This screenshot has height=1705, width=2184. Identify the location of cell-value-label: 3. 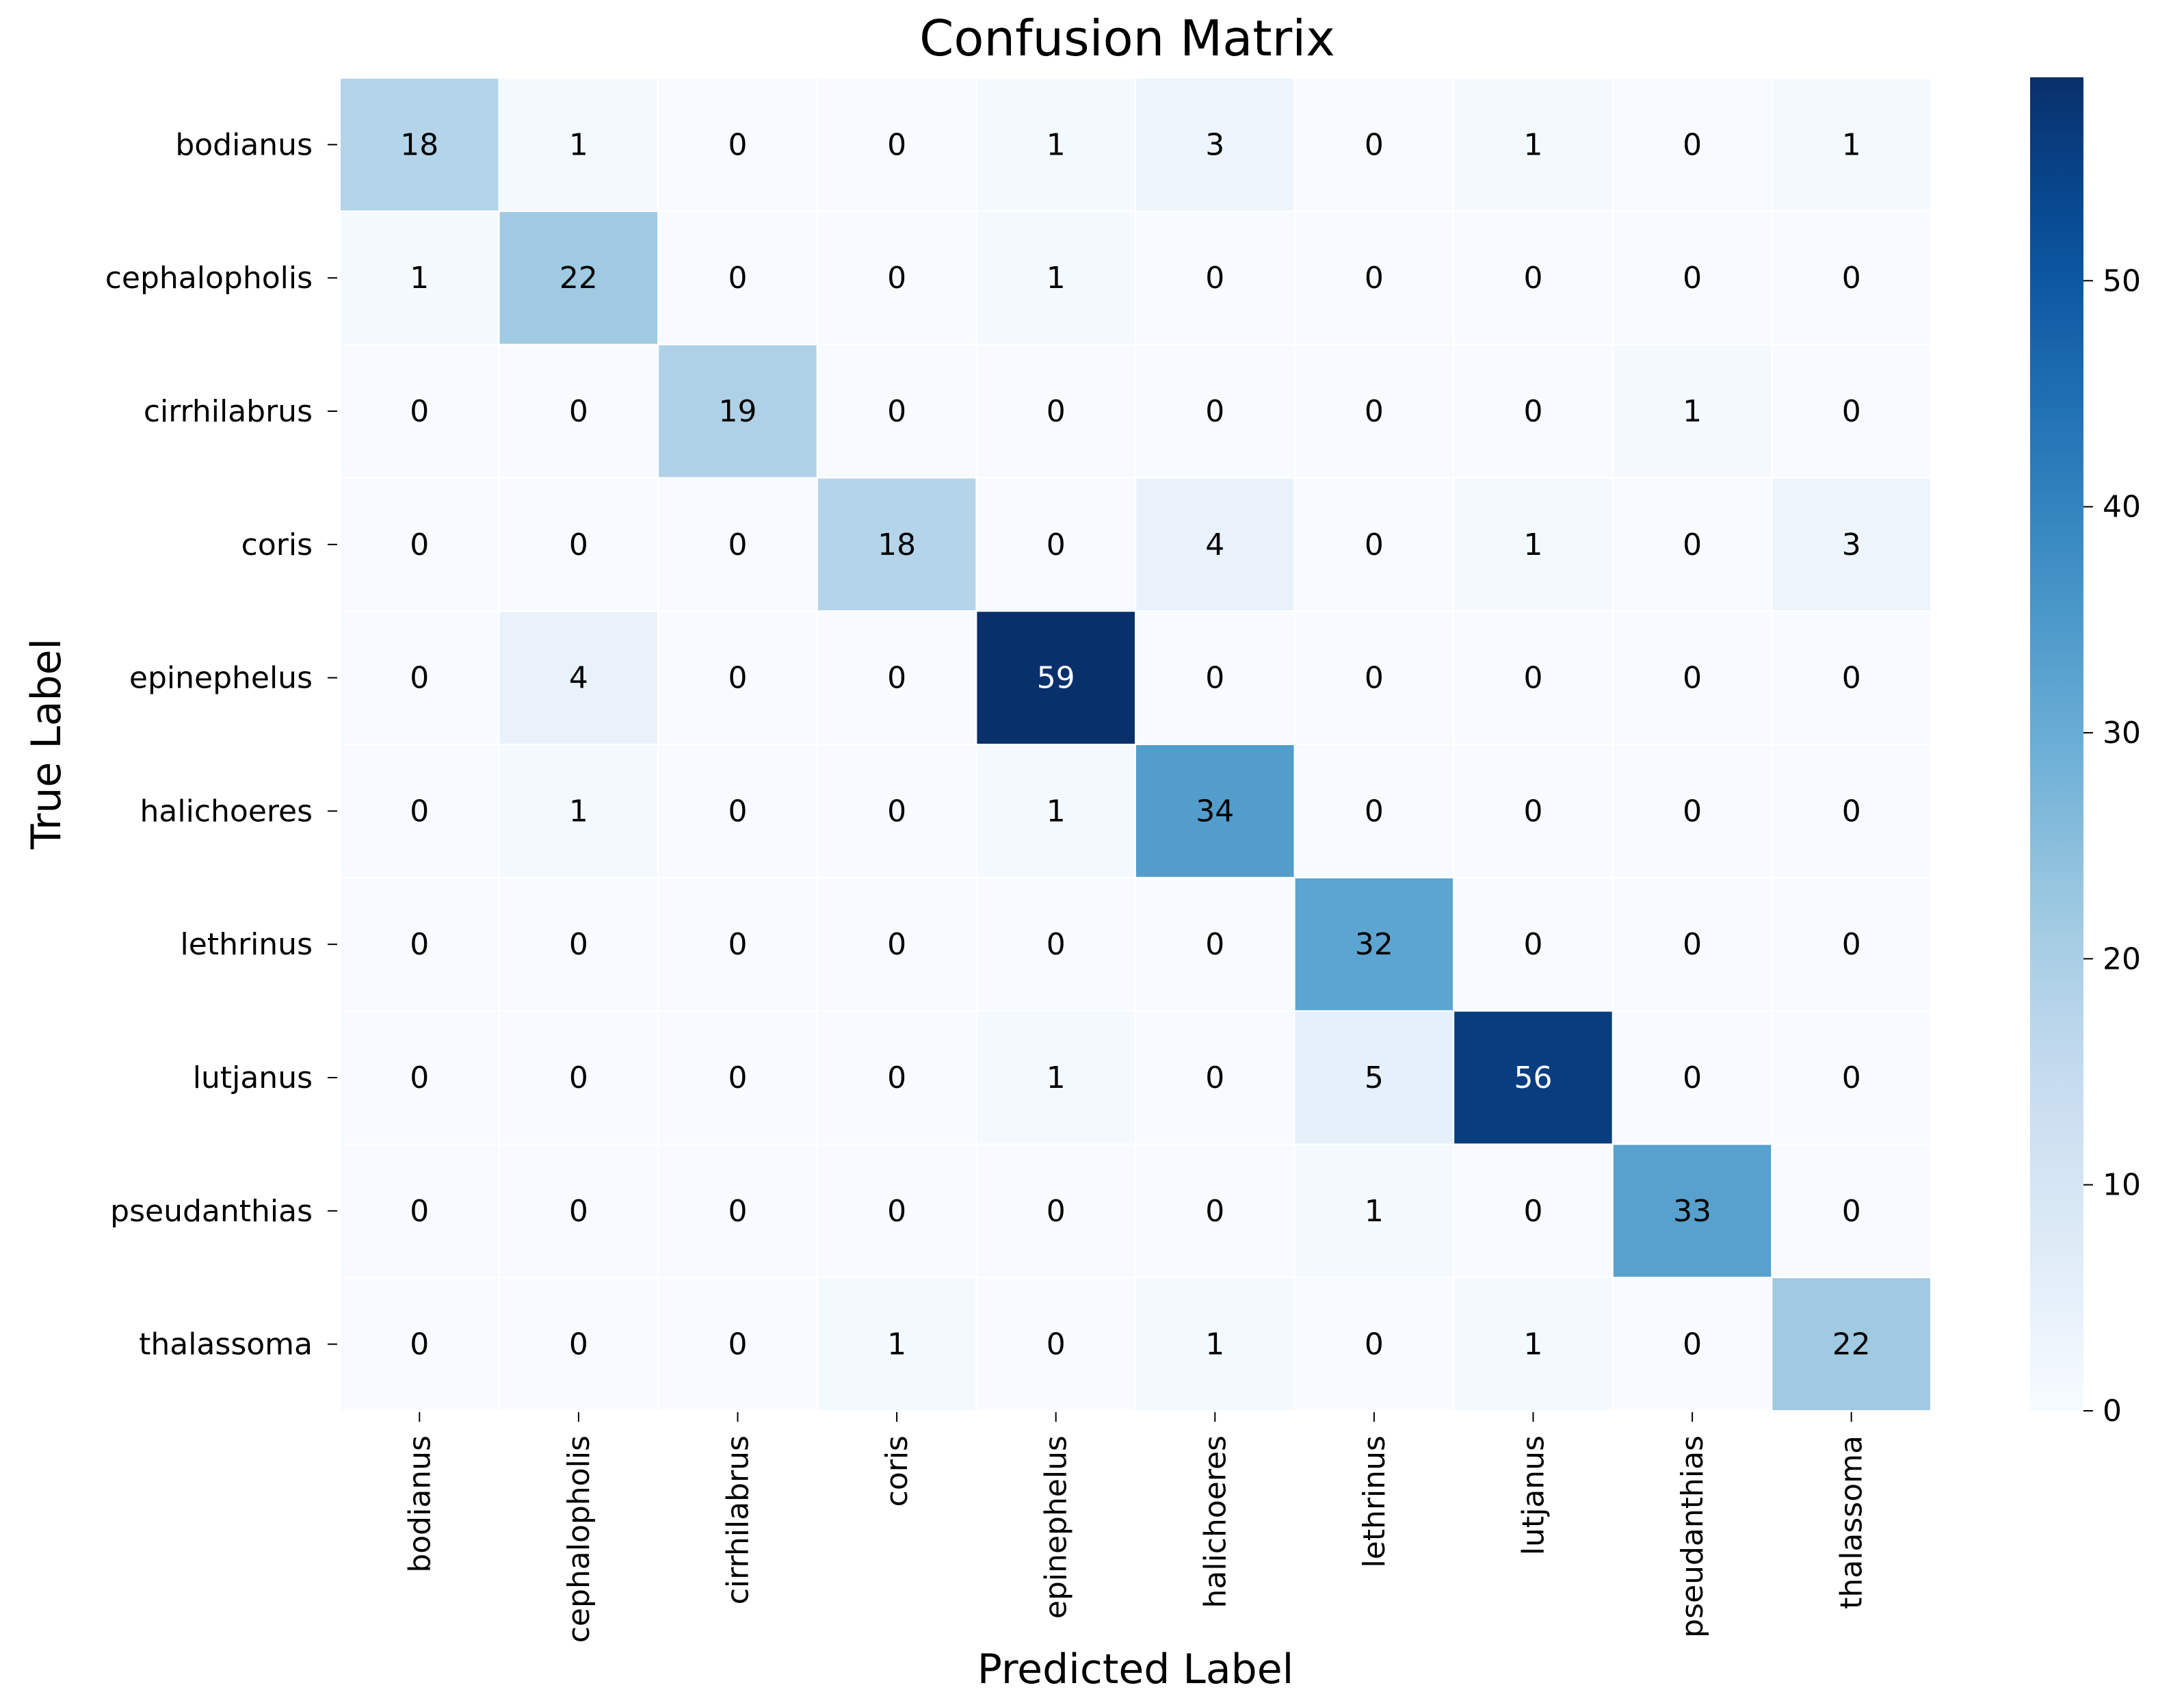
(1214, 145).